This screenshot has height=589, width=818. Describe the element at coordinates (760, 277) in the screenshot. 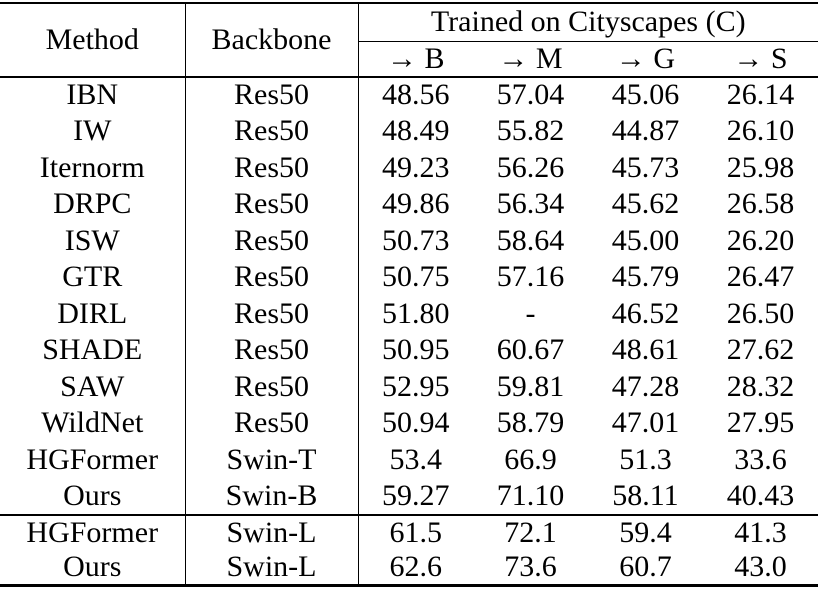

I see `score-cell: 26.47` at that location.